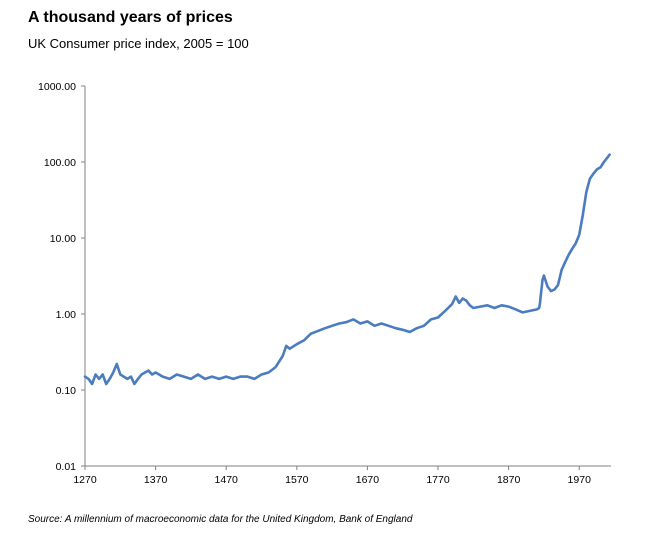  What do you see at coordinates (156, 480) in the screenshot?
I see `x-tick-label: 1370` at bounding box center [156, 480].